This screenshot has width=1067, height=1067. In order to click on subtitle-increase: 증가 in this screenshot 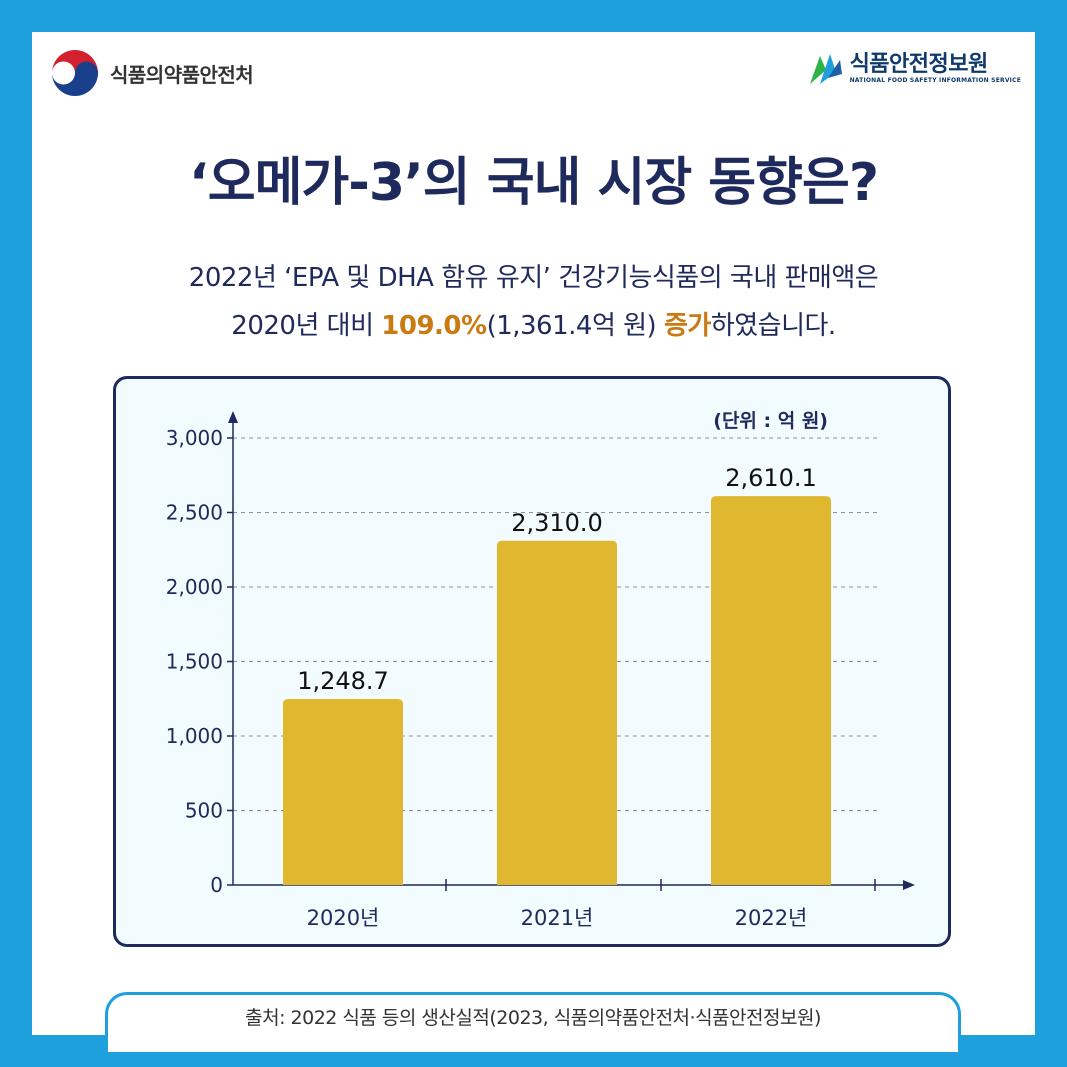, I will do `click(687, 326)`.